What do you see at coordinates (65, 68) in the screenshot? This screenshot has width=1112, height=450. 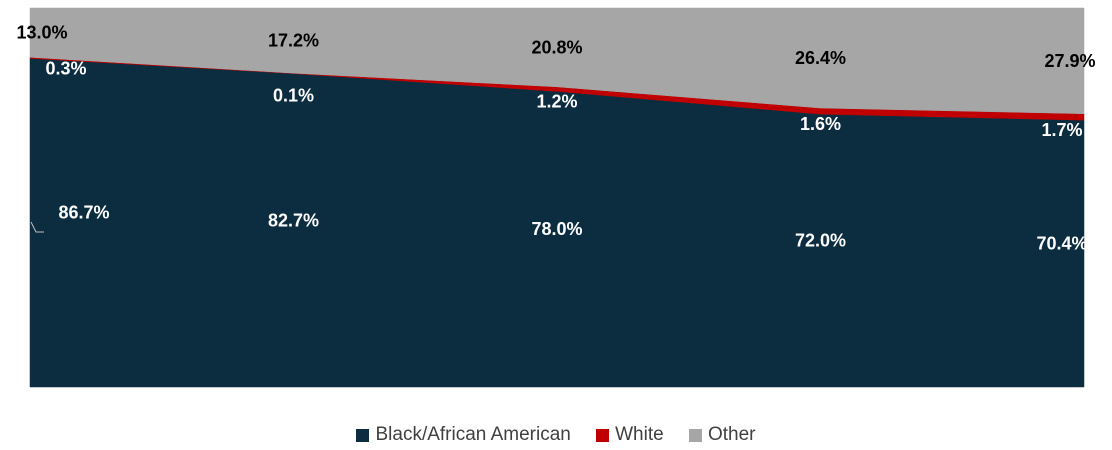 I see `data-label-white: 0.3%` at bounding box center [65, 68].